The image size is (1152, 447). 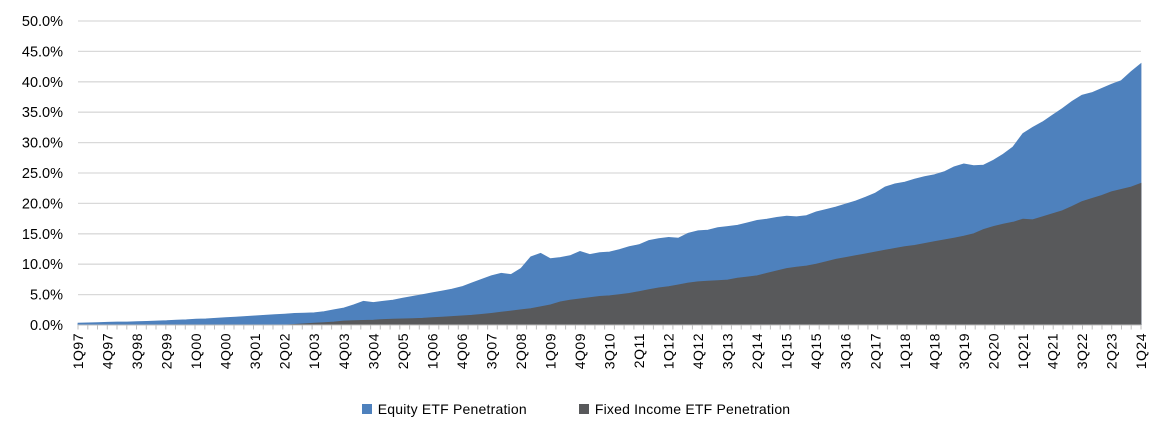 What do you see at coordinates (934, 351) in the screenshot?
I see `svg-text: 4Q18` at bounding box center [934, 351].